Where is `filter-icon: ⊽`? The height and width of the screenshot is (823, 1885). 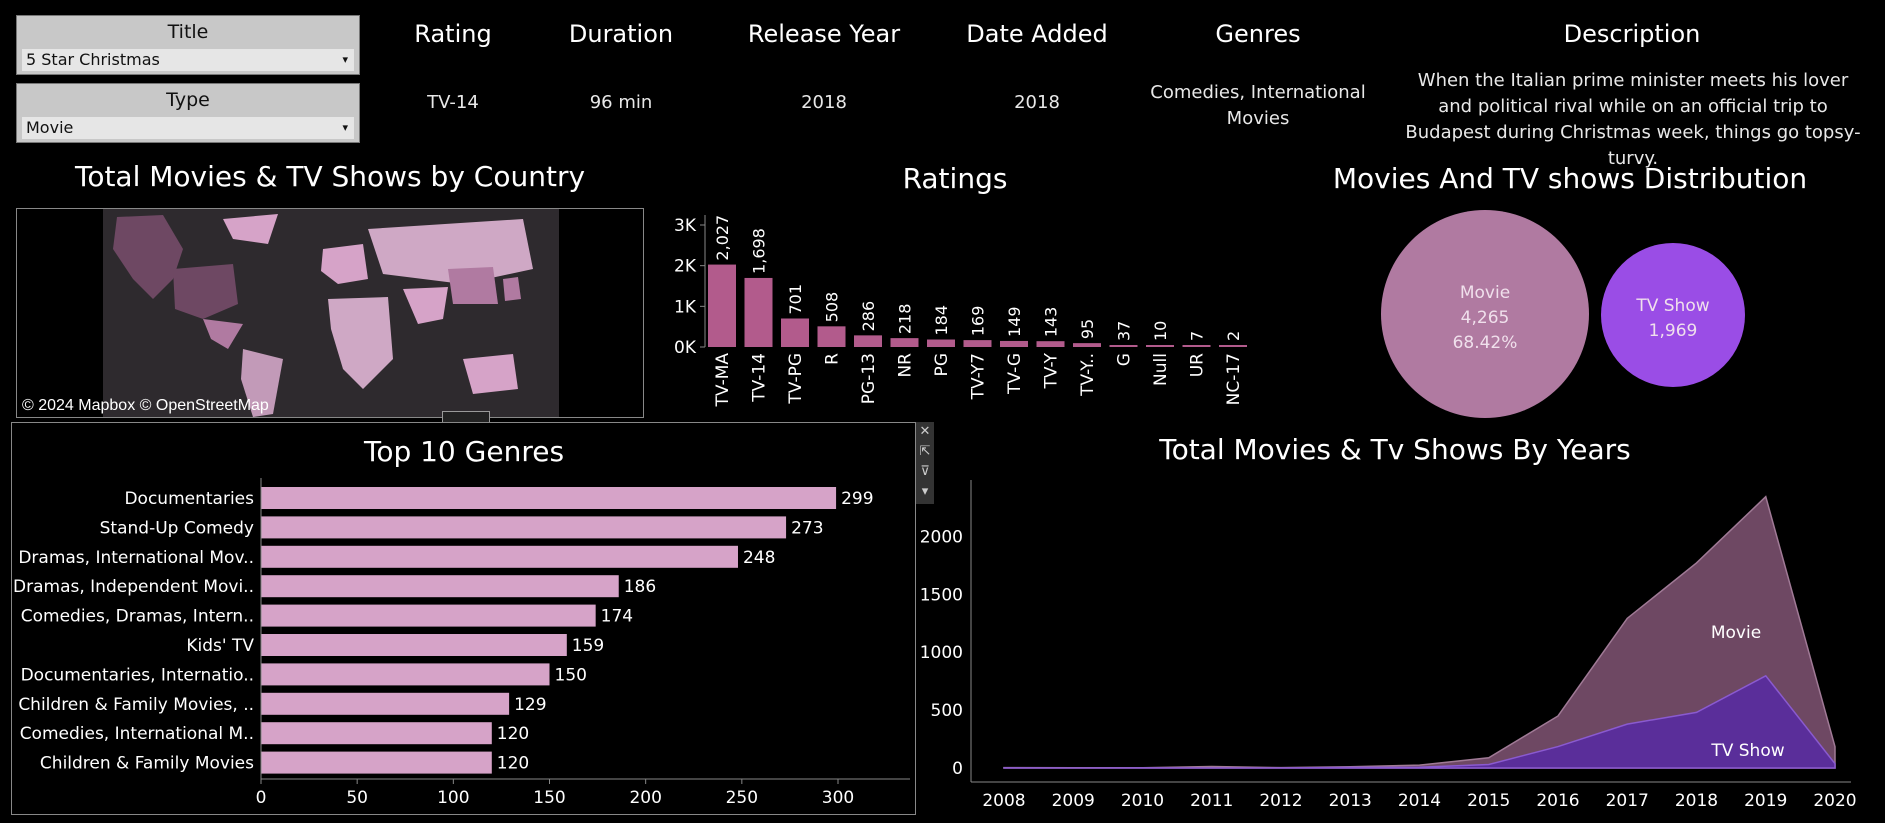 filter-icon: ⊽ is located at coordinates (925, 471).